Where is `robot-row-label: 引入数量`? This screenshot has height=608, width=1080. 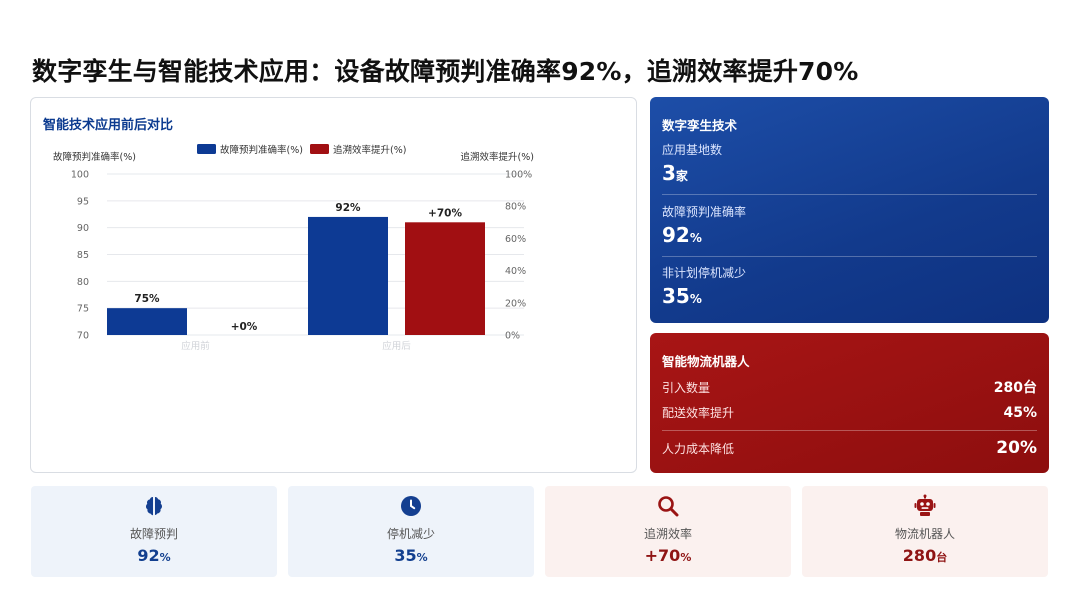 robot-row-label: 引入数量 is located at coordinates (686, 387).